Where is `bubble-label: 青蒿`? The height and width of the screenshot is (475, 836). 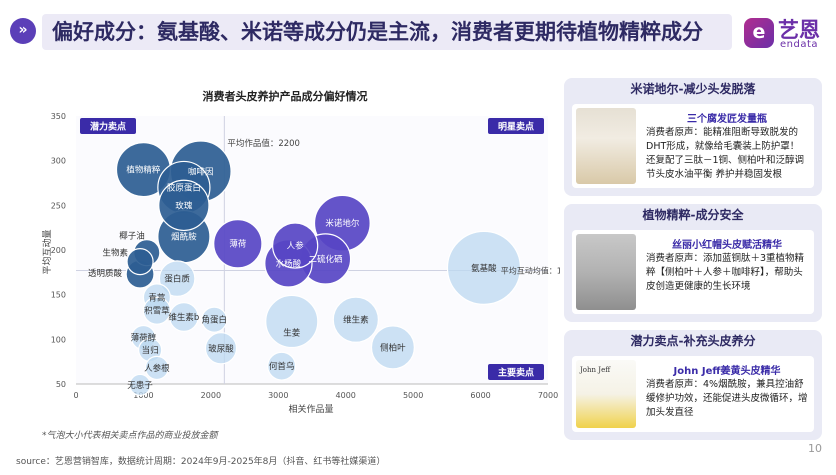 bubble-label: 青蒿 is located at coordinates (156, 297).